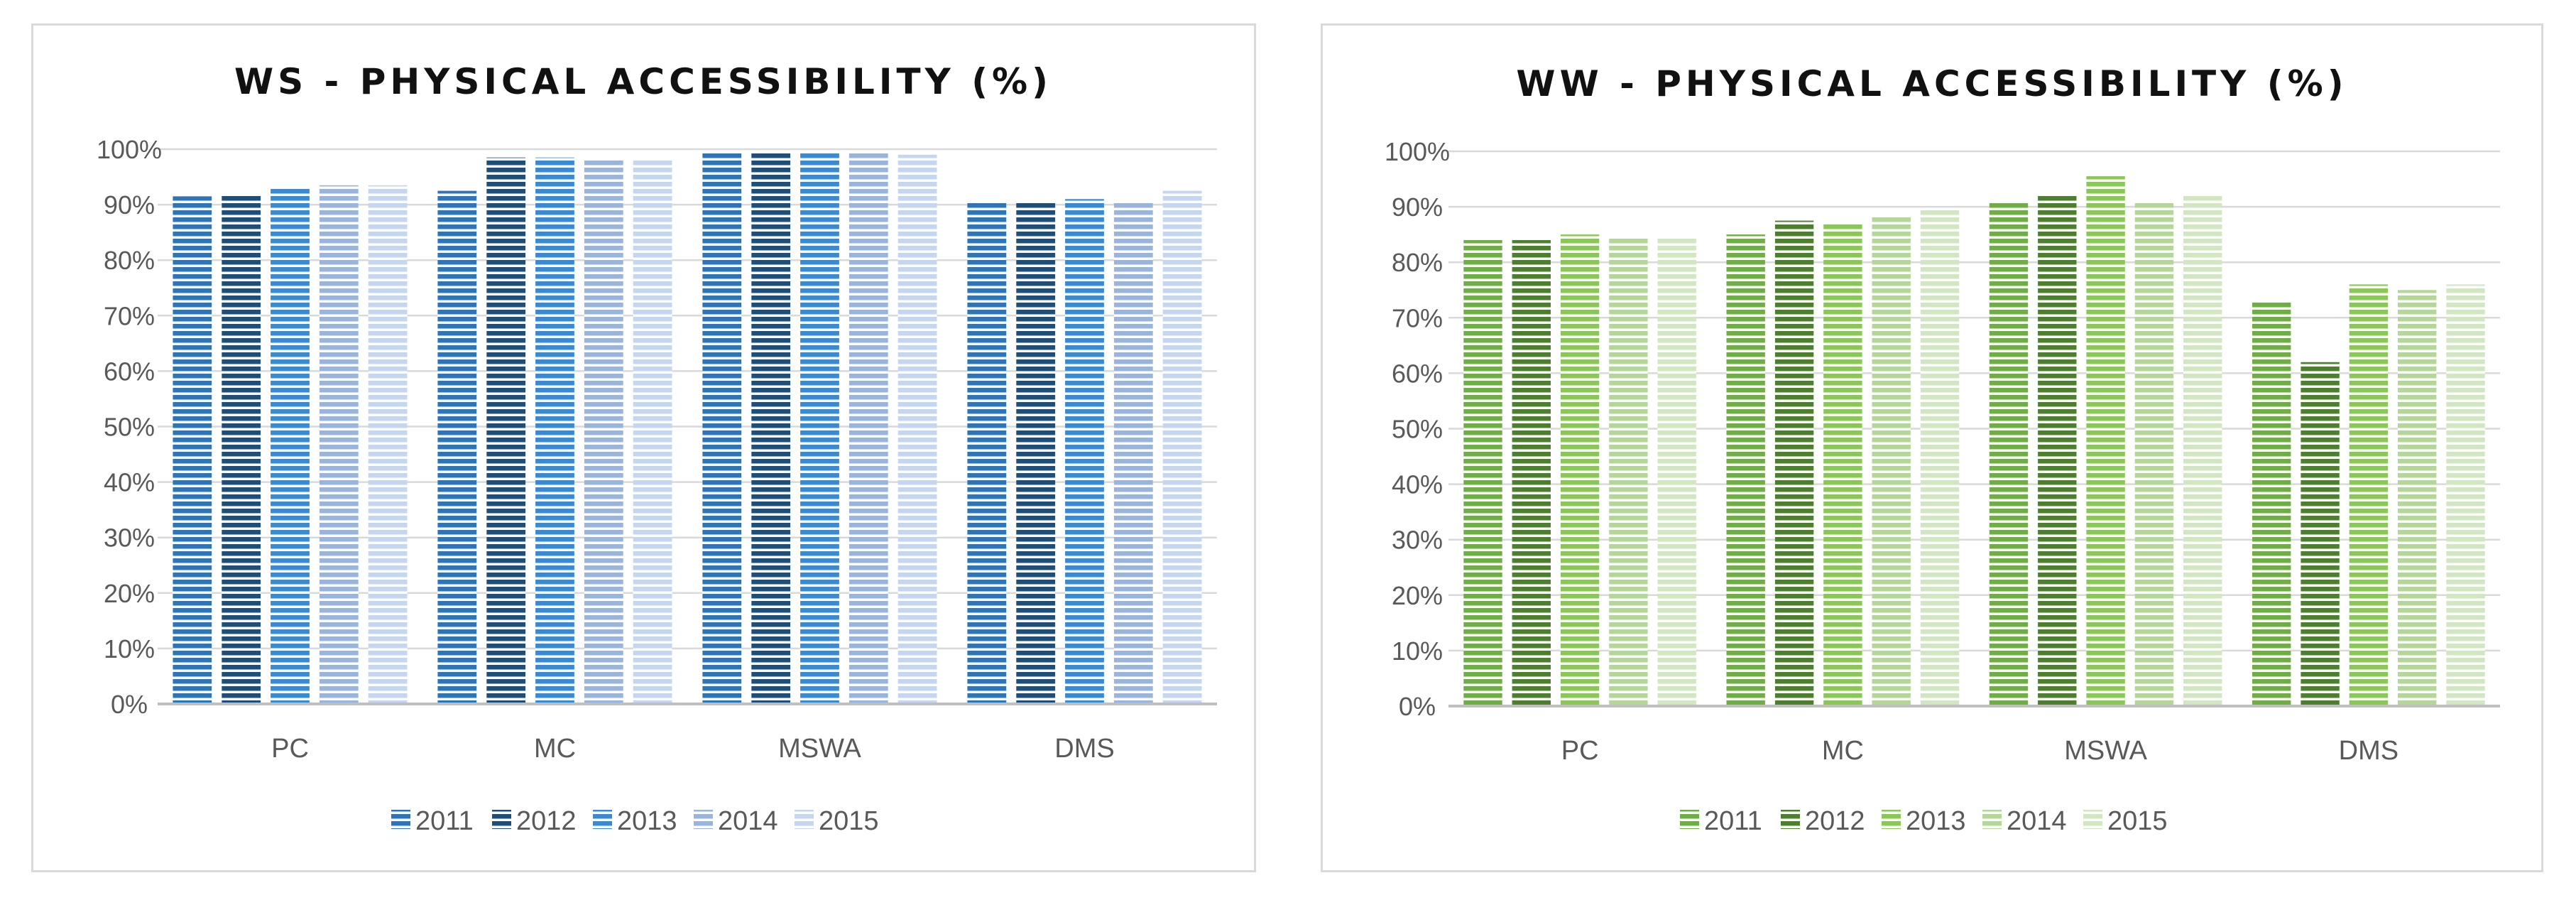  What do you see at coordinates (457, 447) in the screenshot?
I see `ws-bar-mc-2011` at bounding box center [457, 447].